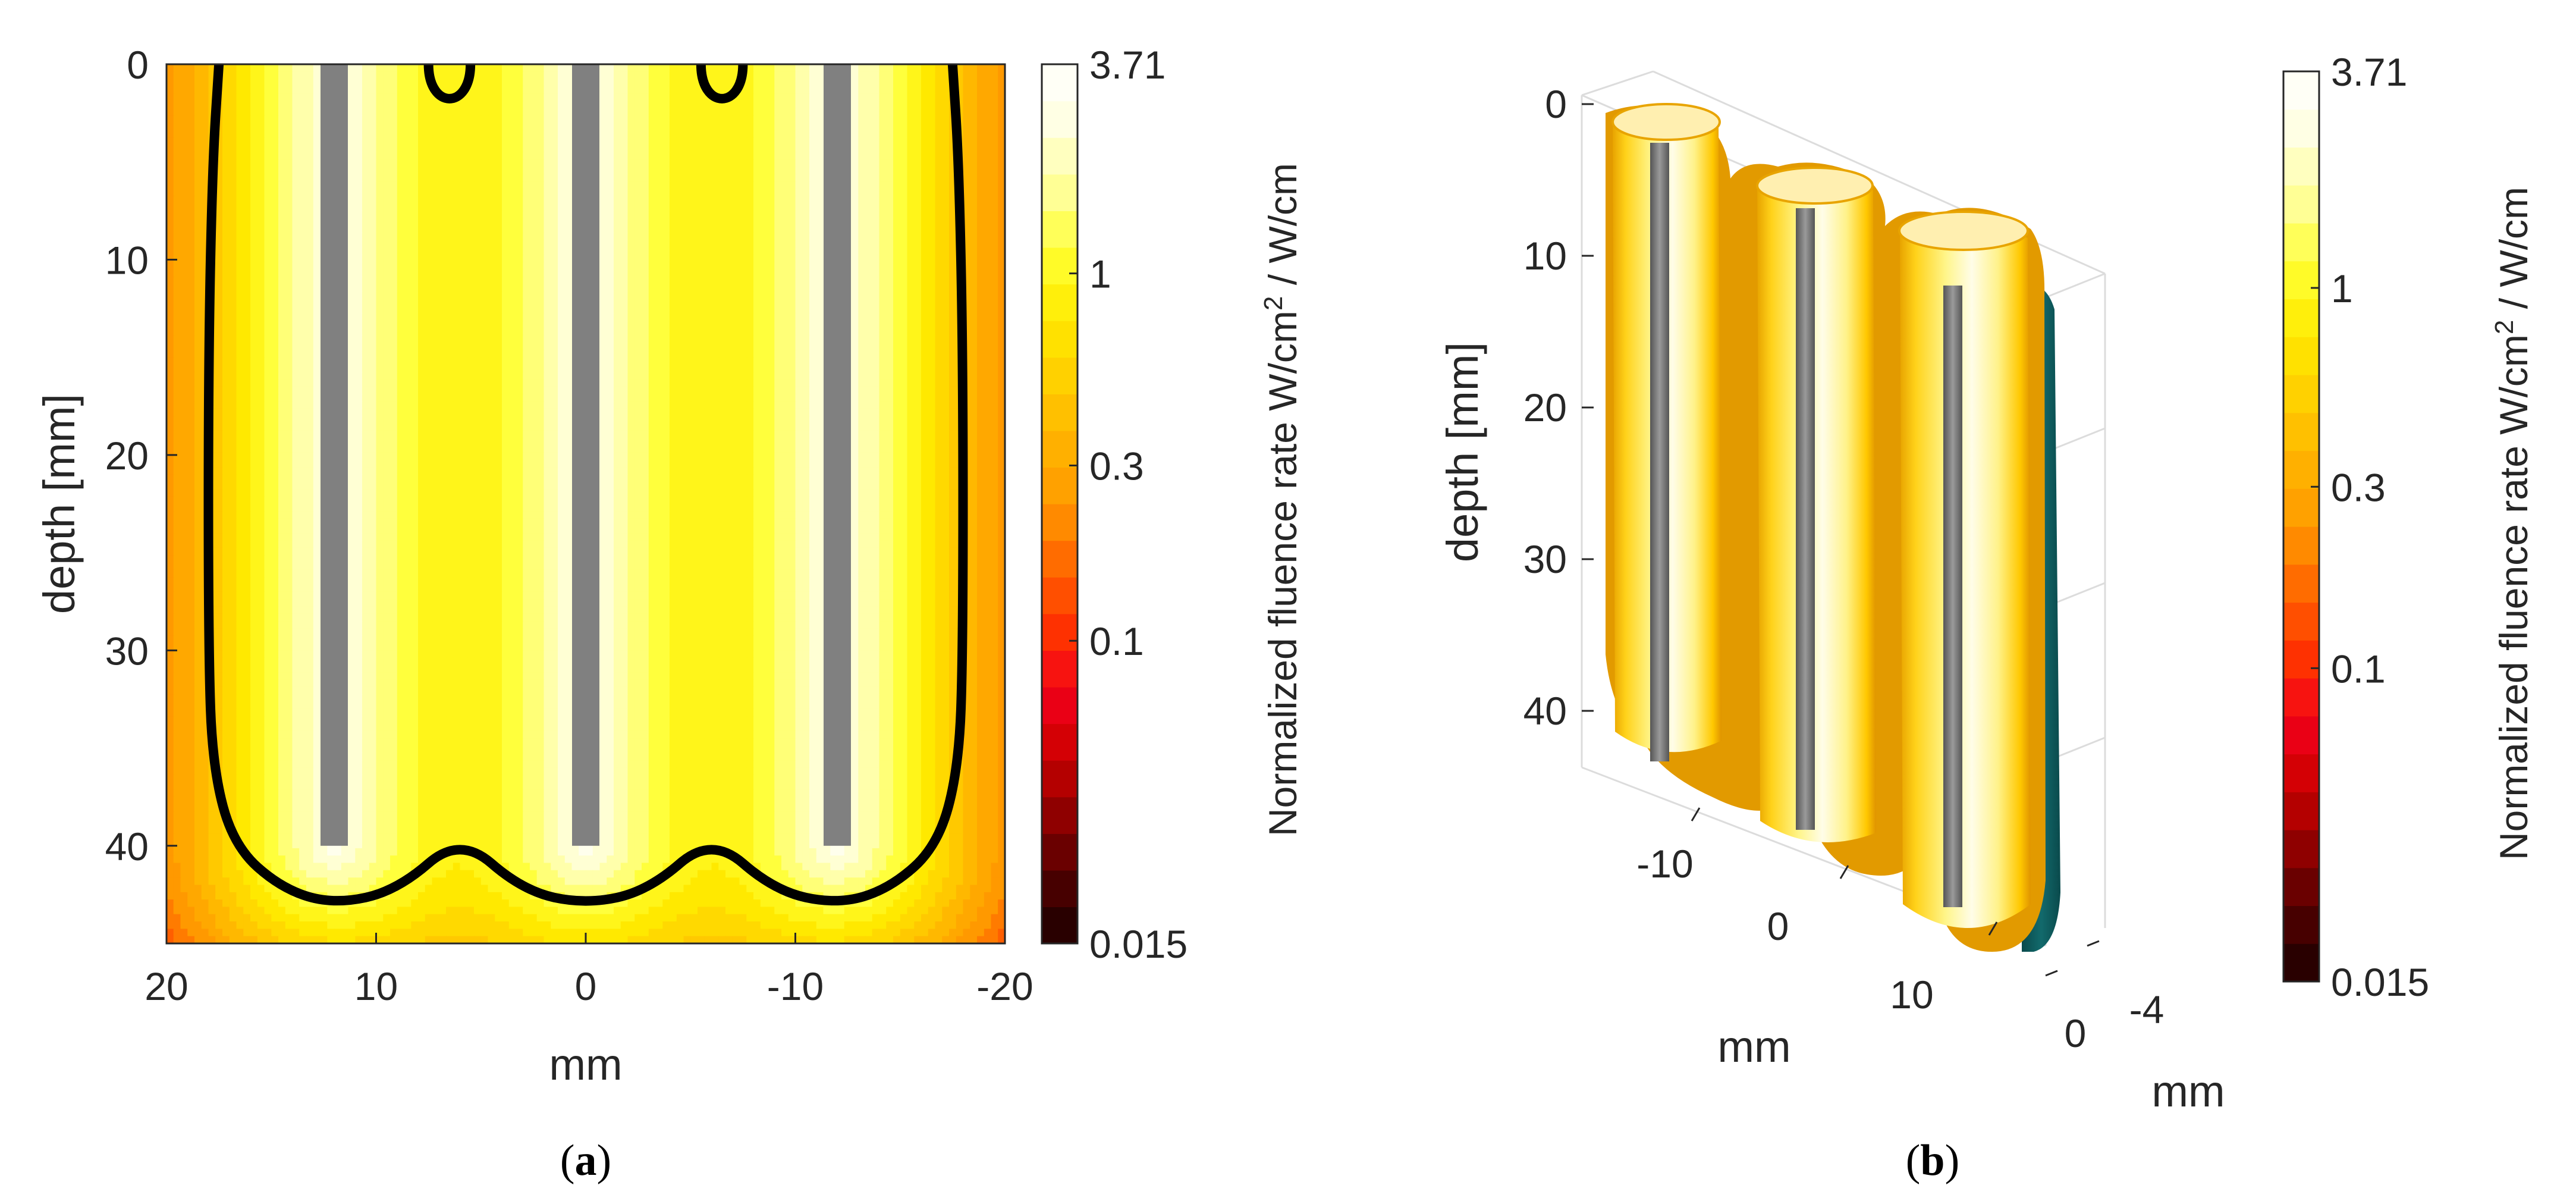 The image size is (2576, 1204). What do you see at coordinates (376, 986) in the screenshot?
I see `x-tick-label: 10` at bounding box center [376, 986].